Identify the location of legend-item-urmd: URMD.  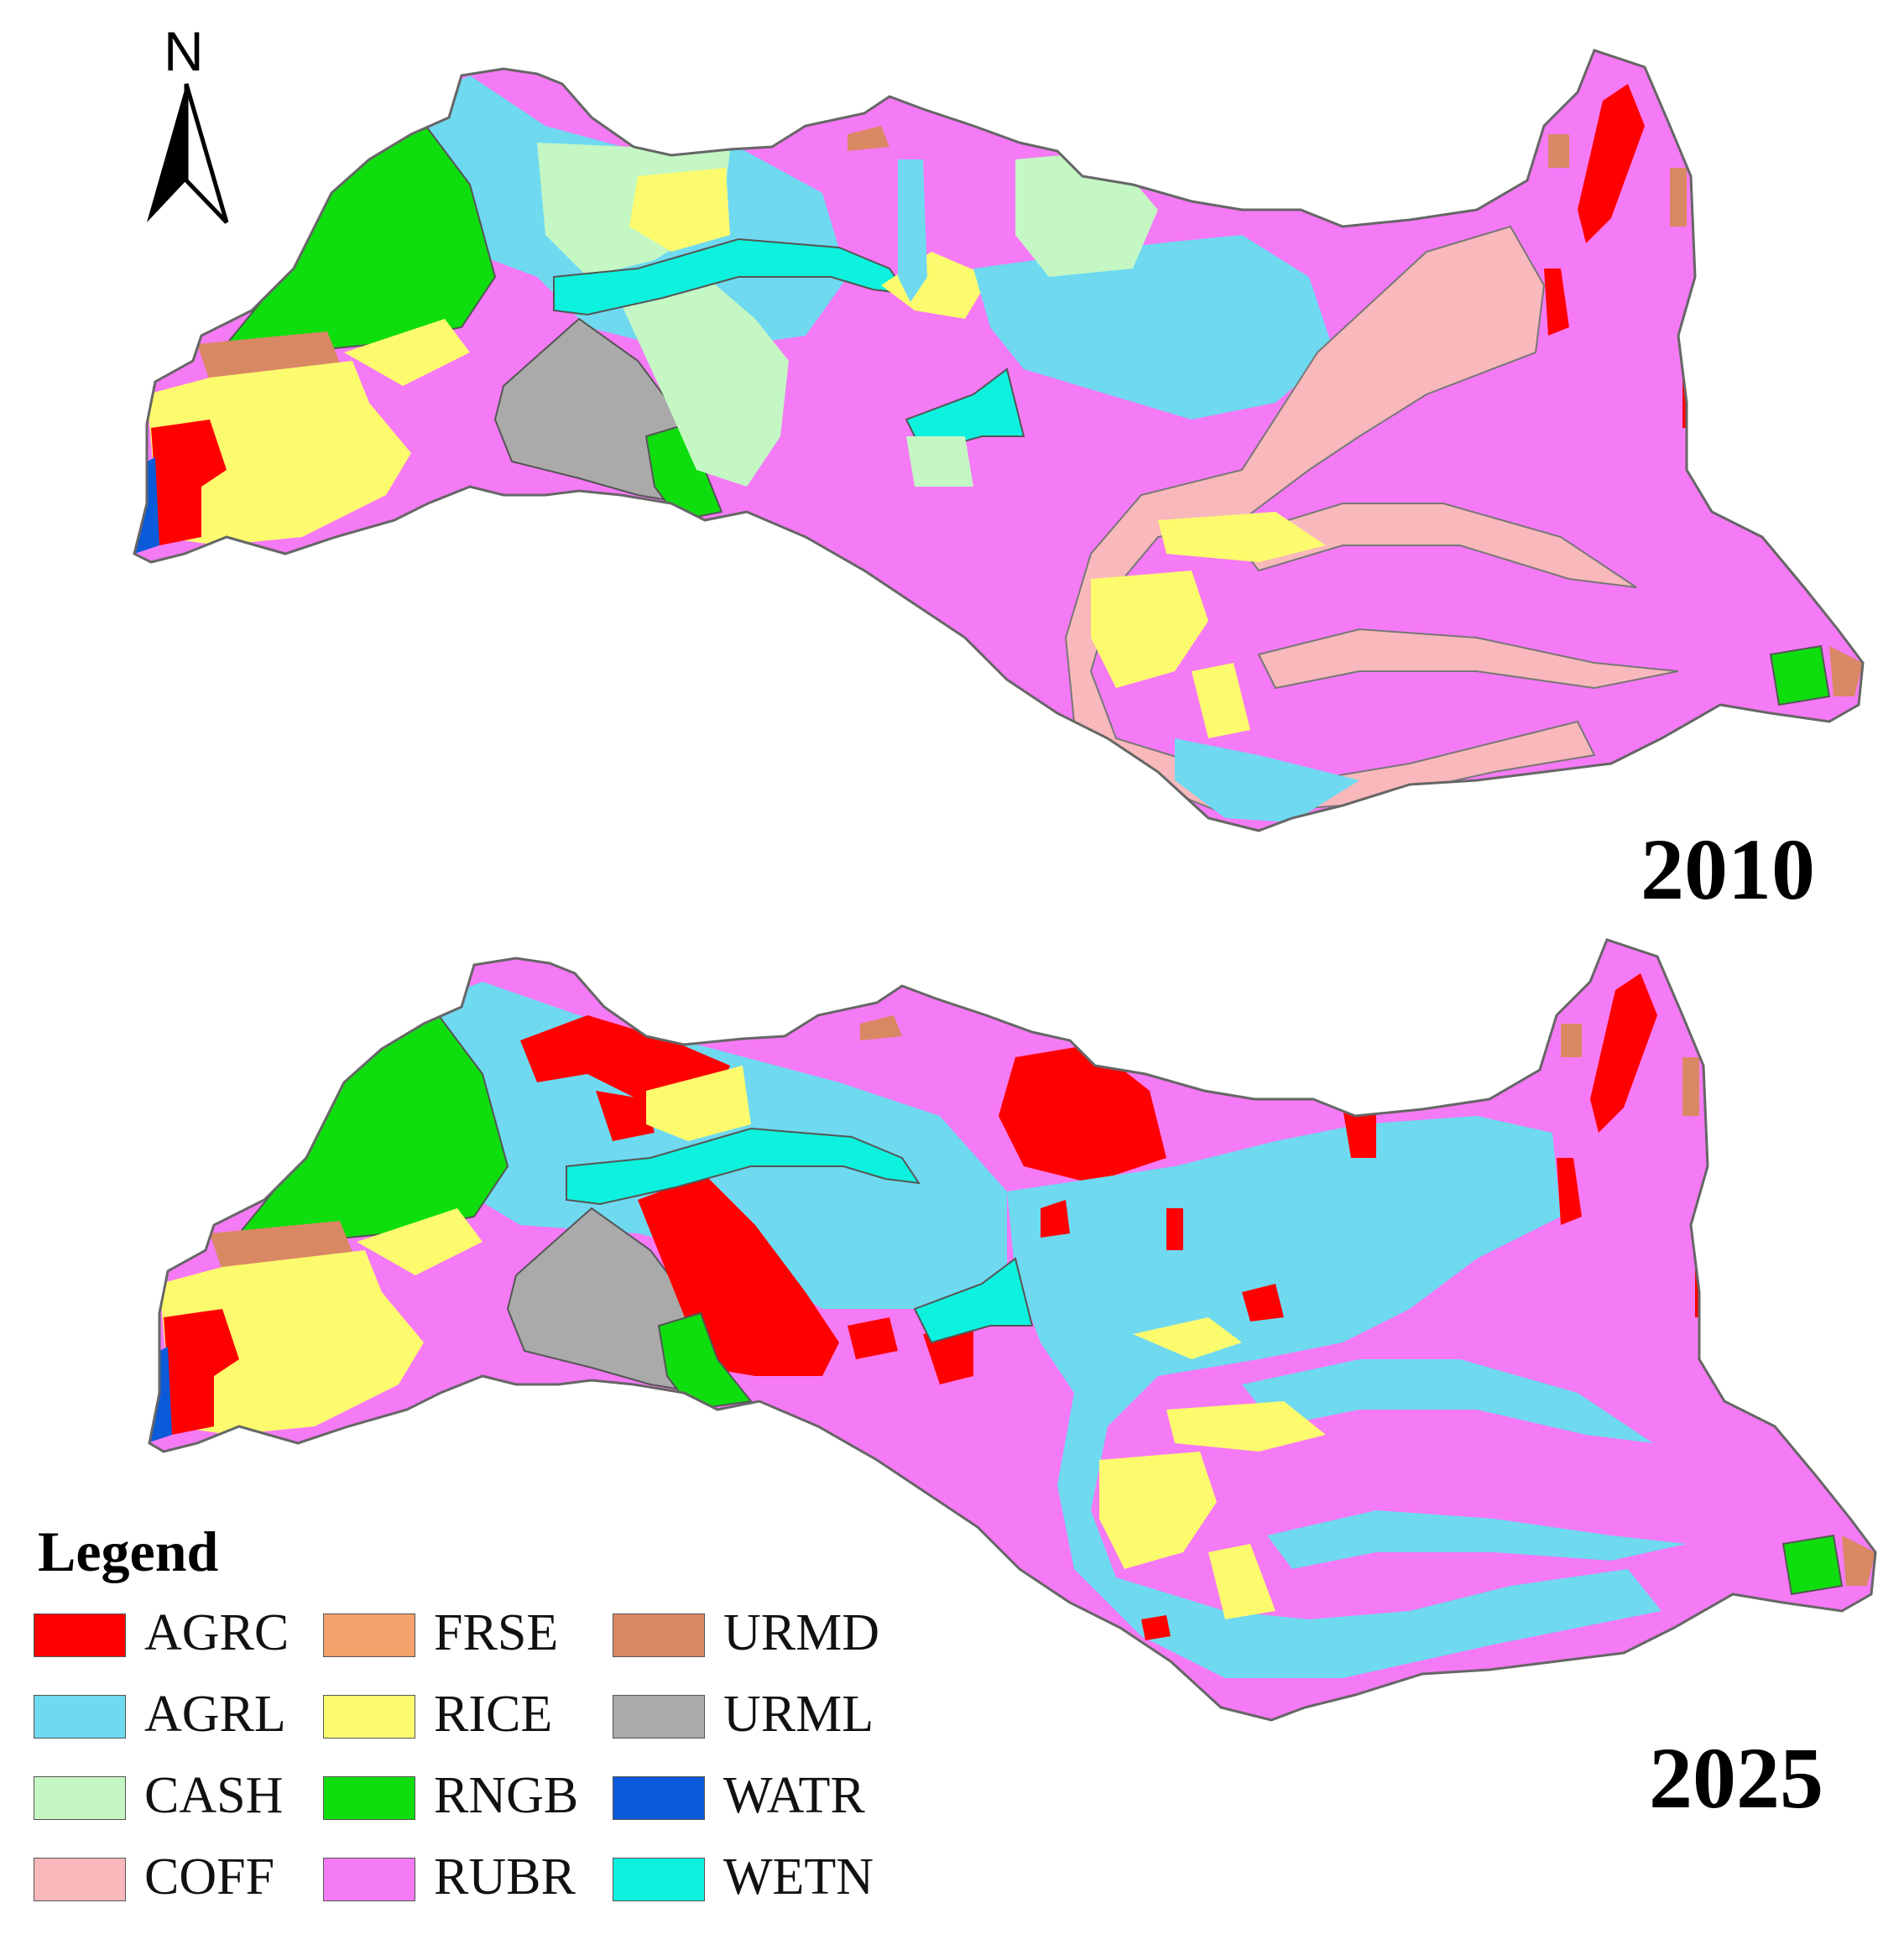
(755, 1632).